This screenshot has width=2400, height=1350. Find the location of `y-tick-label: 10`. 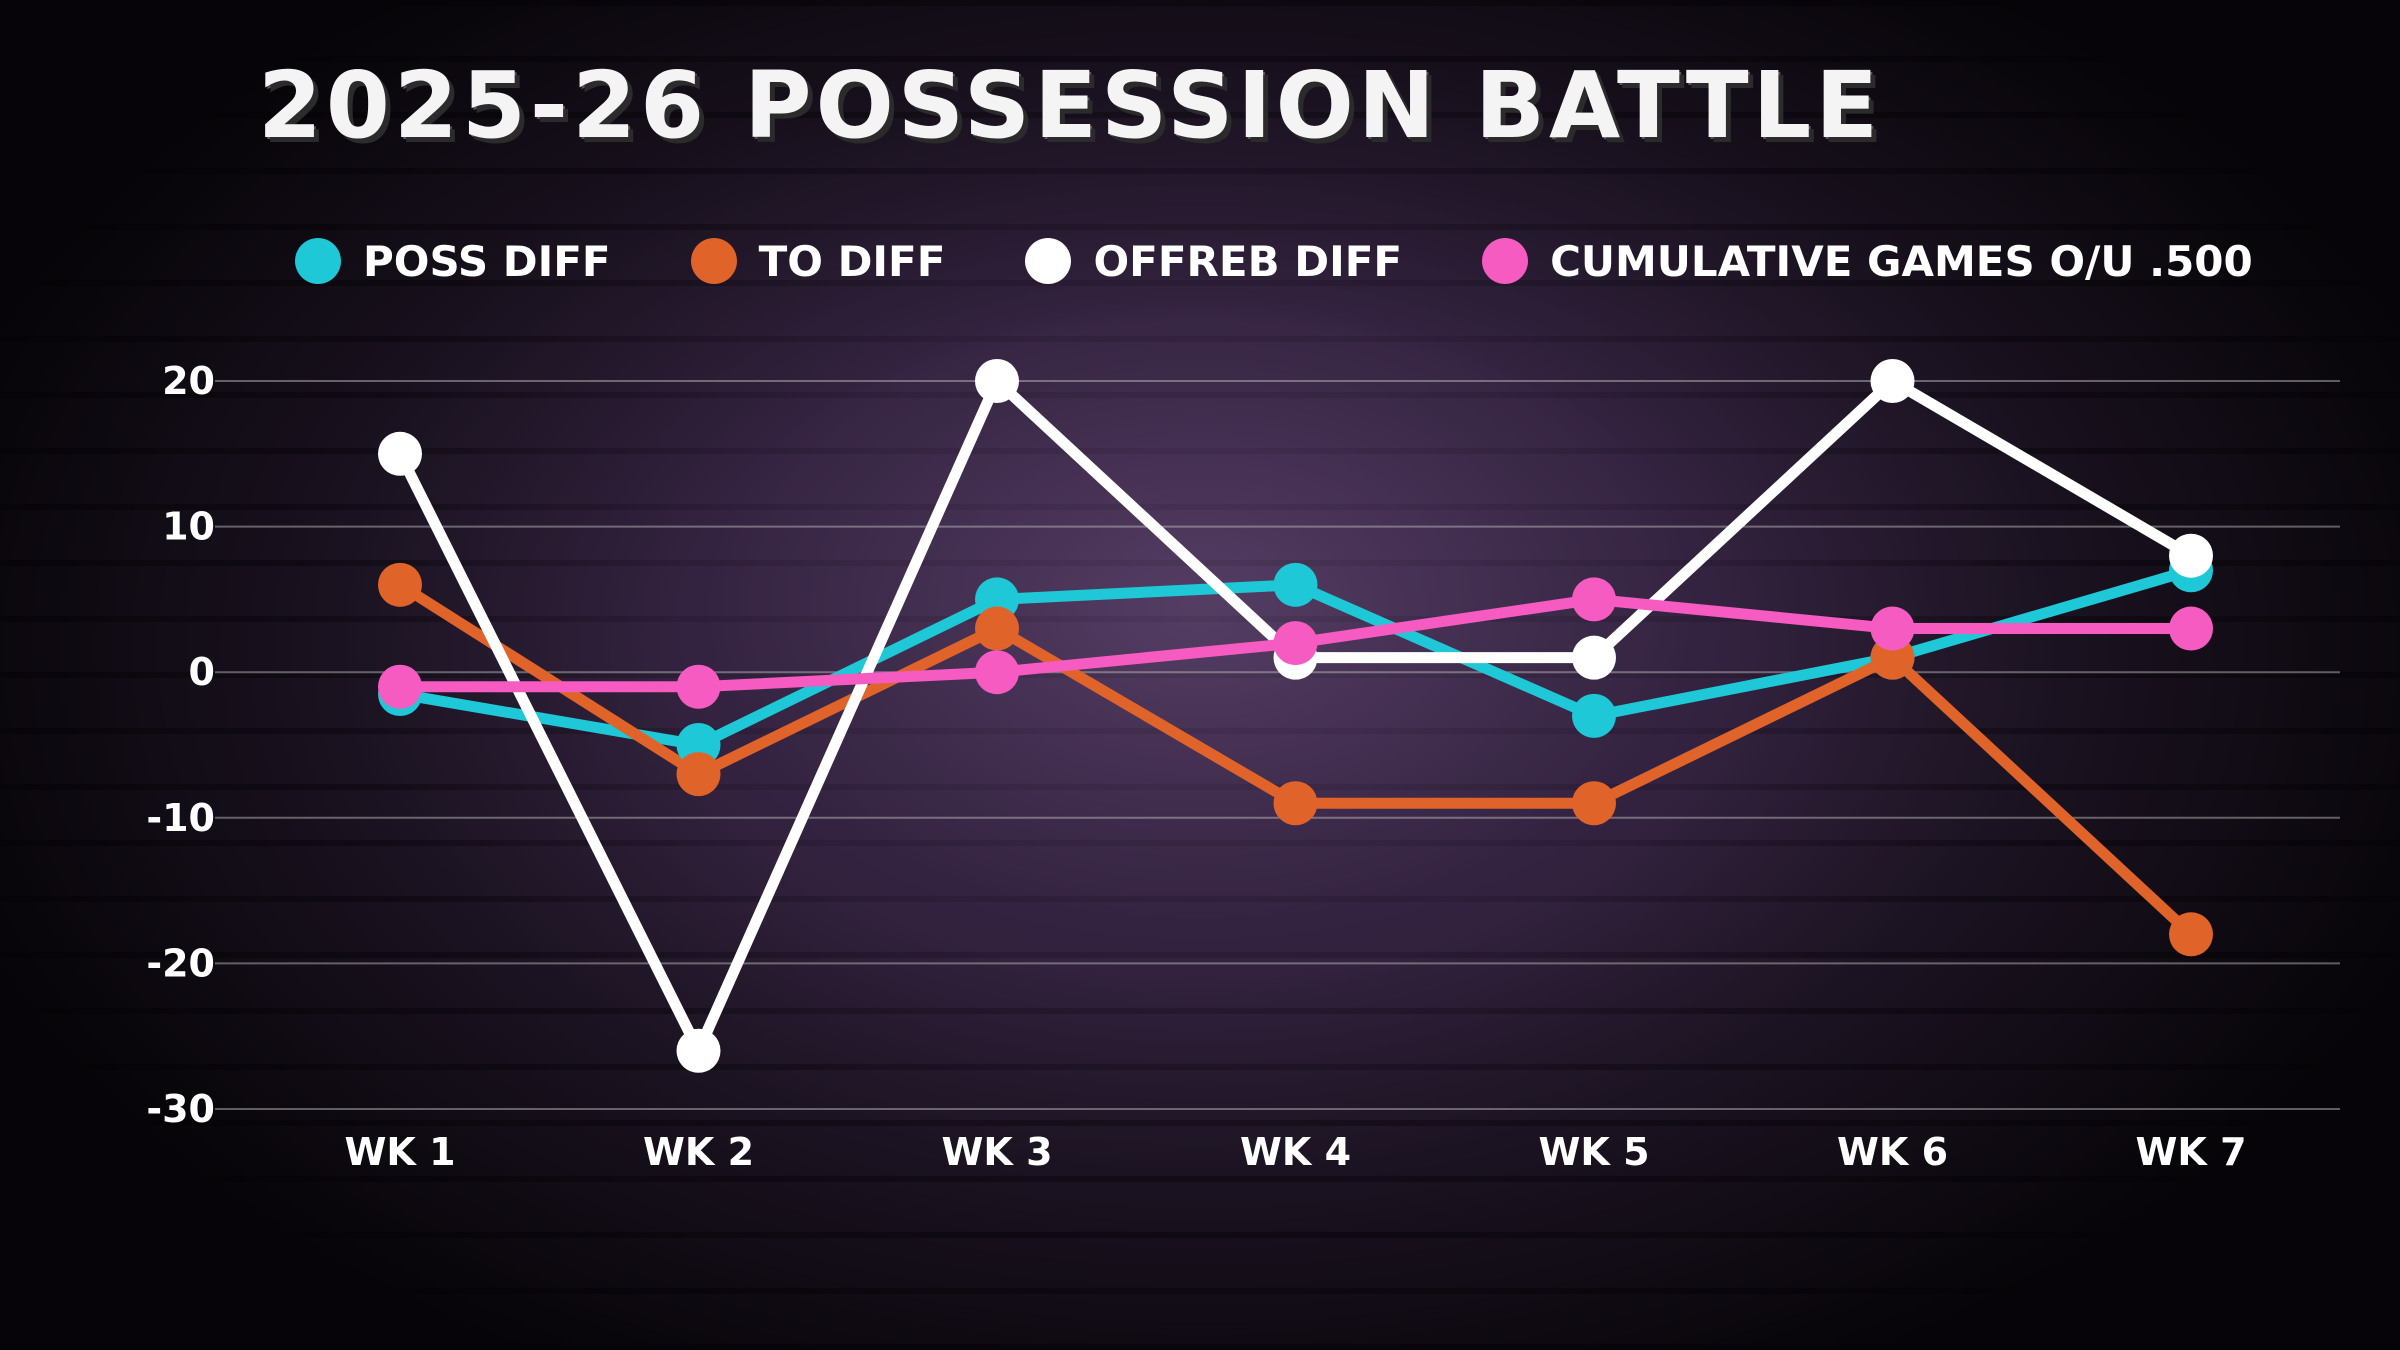

y-tick-label: 10 is located at coordinates (188, 527).